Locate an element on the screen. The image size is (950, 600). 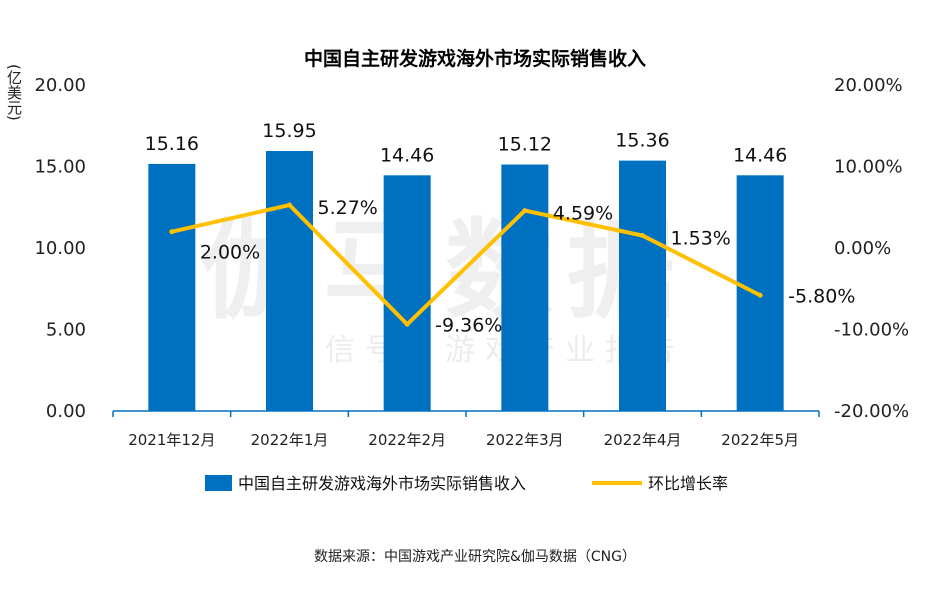
x-tick-label: 2022年3月 is located at coordinates (525, 440).